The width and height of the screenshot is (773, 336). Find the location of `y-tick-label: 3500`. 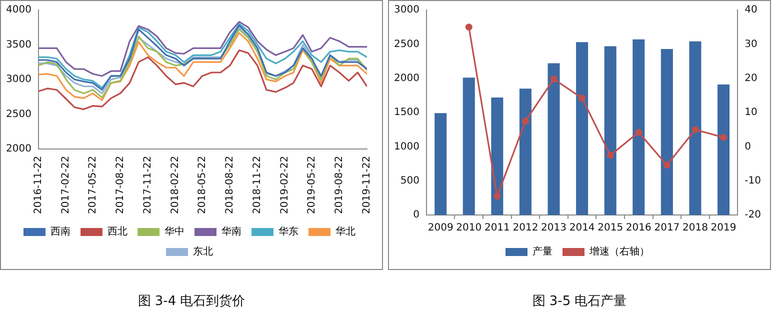

y-tick-label: 3500 is located at coordinates (19, 44).